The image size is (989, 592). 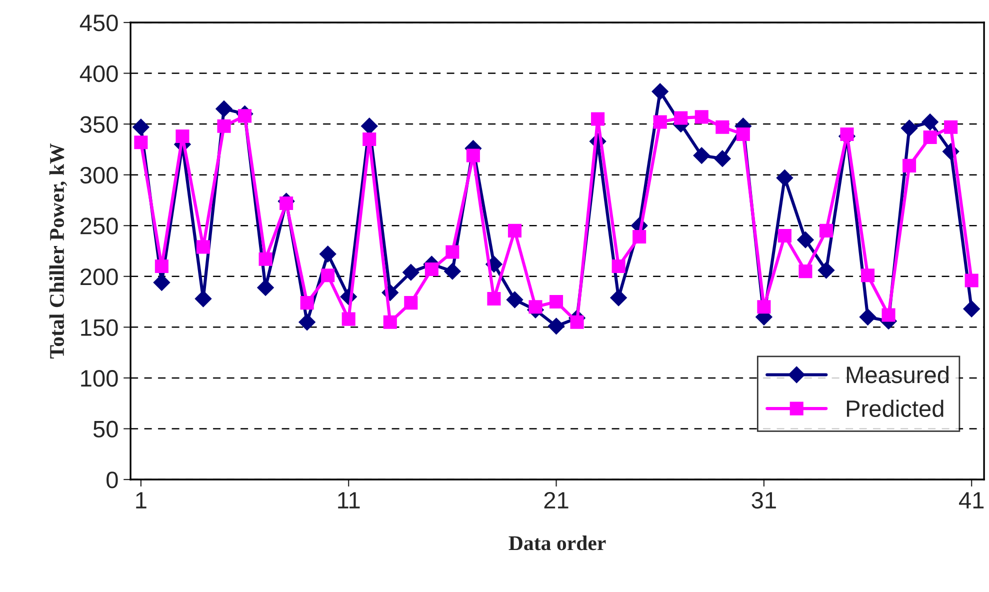 What do you see at coordinates (105, 429) in the screenshot?
I see `y-tick-label: 50` at bounding box center [105, 429].